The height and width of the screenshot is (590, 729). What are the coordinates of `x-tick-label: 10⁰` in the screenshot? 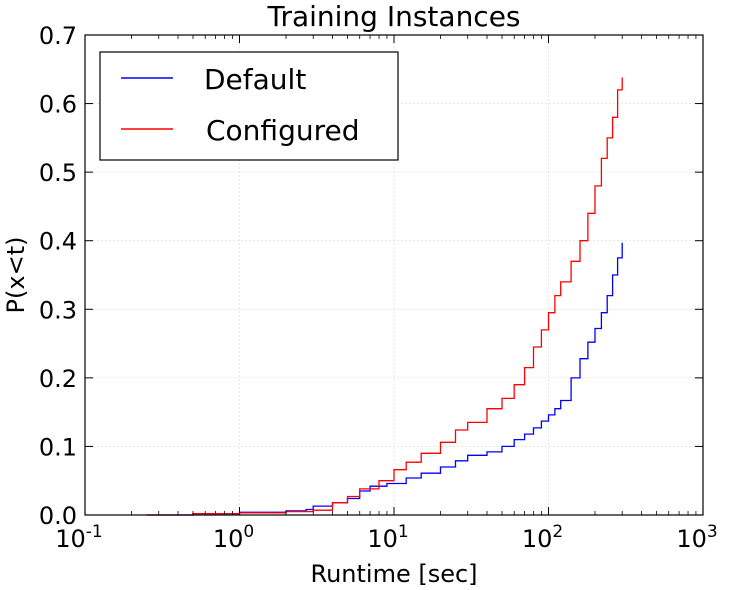 It's located at (233, 537).